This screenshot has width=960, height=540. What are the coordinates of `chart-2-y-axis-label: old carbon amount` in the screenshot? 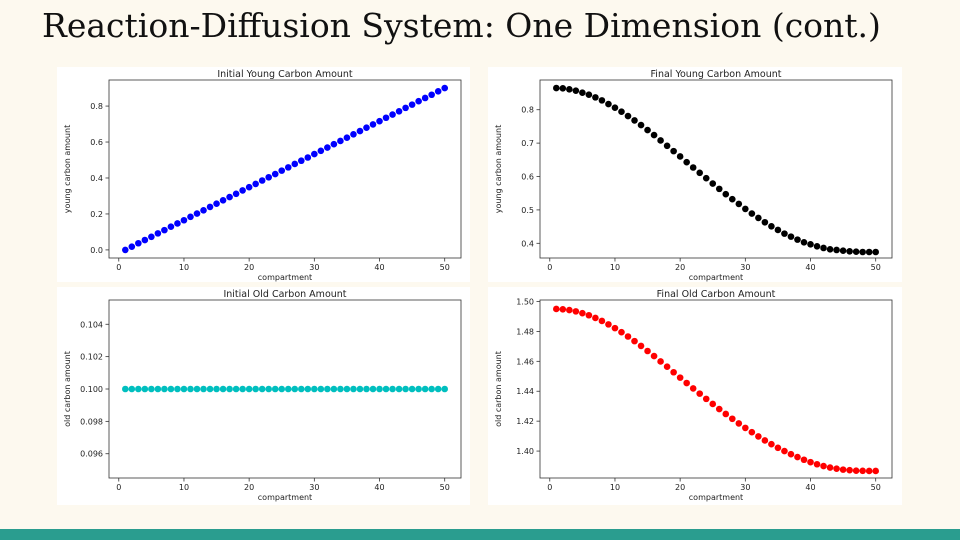 It's located at (67, 389).